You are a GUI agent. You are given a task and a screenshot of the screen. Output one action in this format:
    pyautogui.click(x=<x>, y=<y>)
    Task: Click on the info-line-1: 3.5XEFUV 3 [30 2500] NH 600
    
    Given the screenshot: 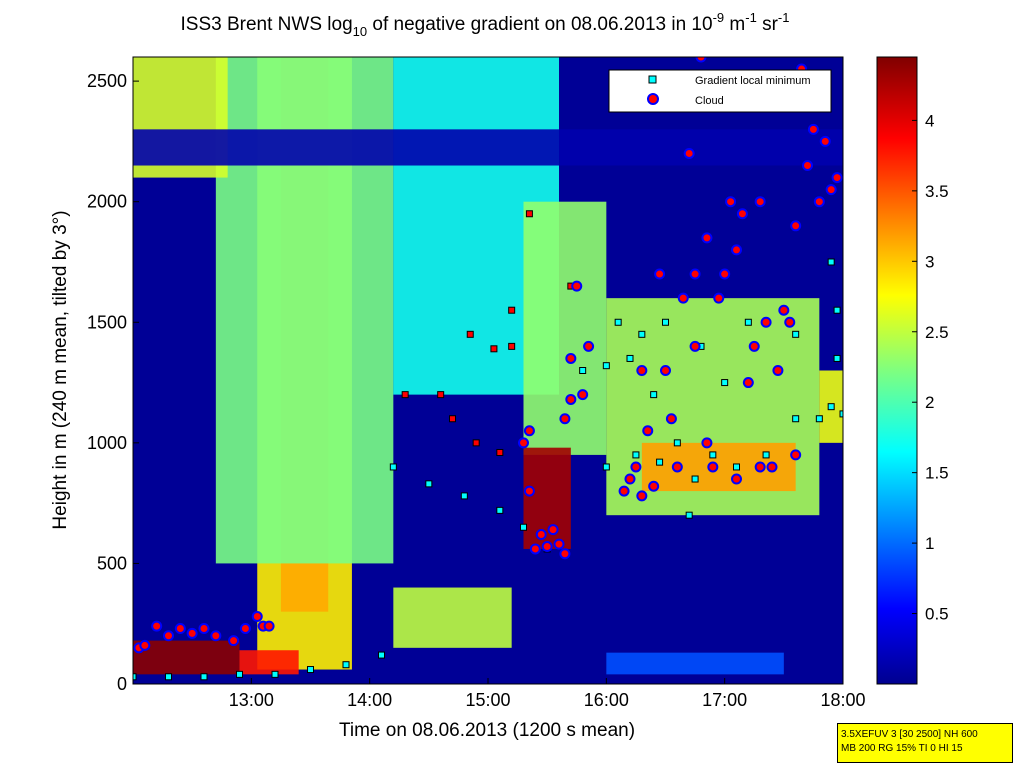 What is the action you would take?
    pyautogui.click(x=909, y=734)
    